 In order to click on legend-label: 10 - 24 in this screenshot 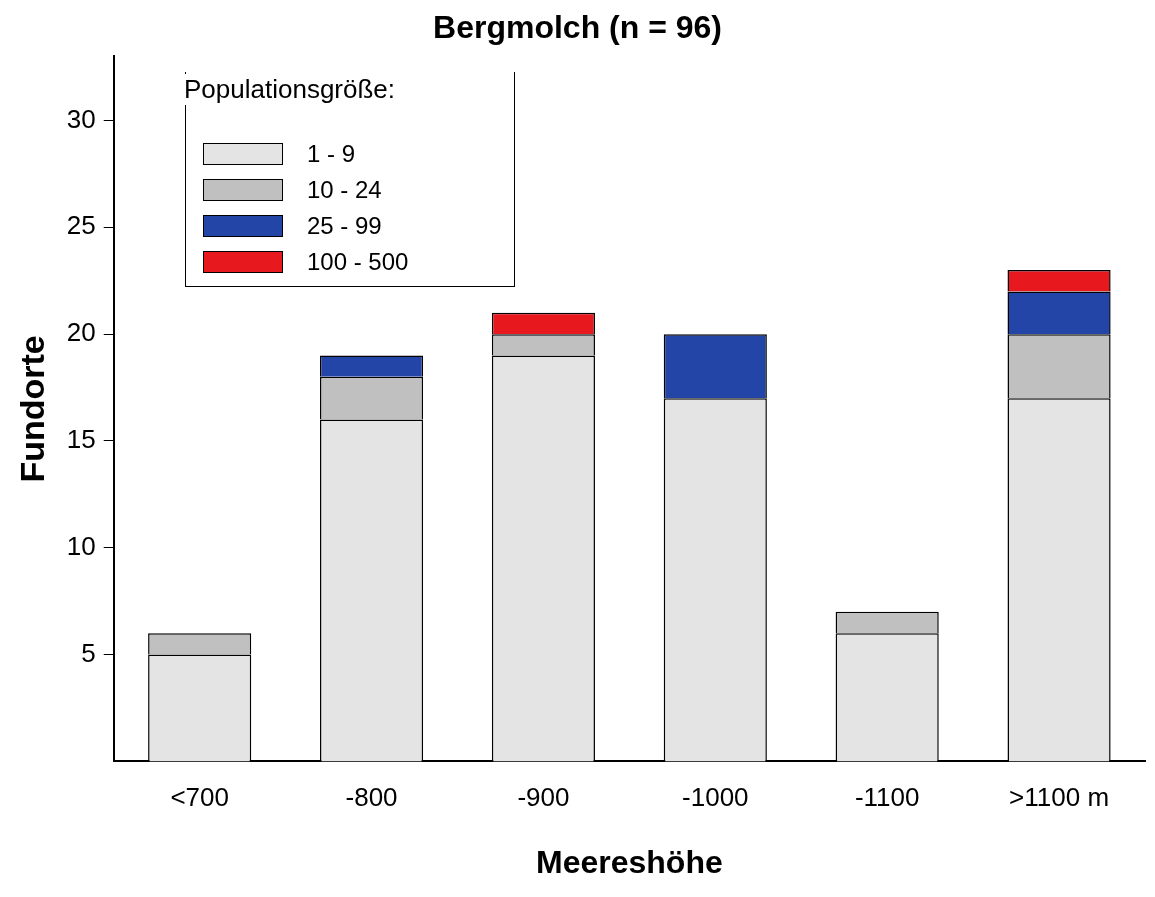, I will do `click(344, 190)`.